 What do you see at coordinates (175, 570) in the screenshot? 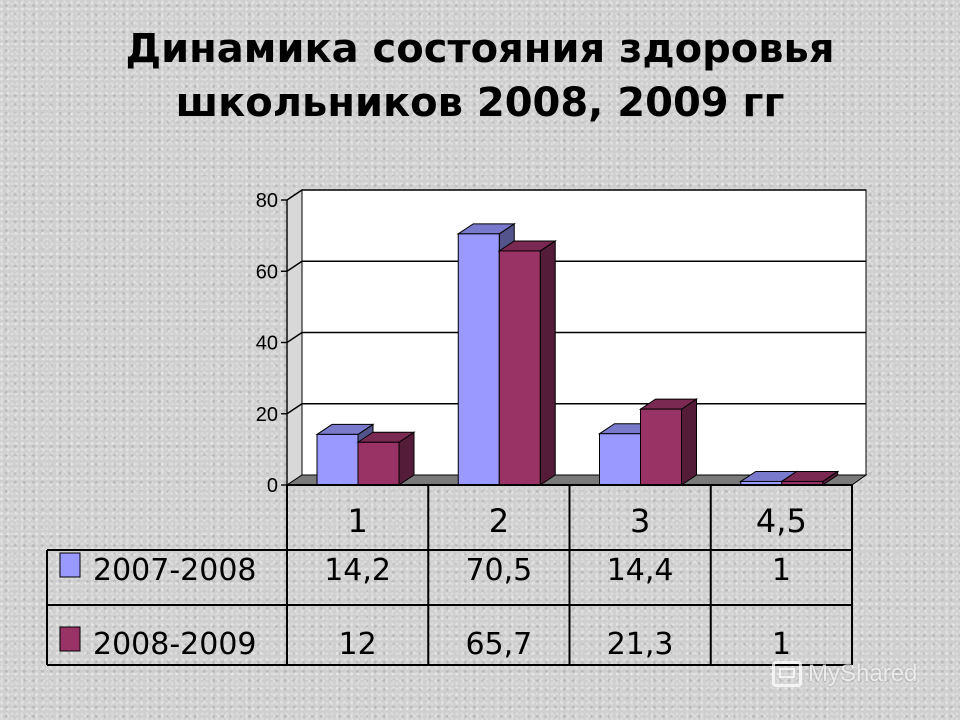
I see `legend-series-name: 2007-2008` at bounding box center [175, 570].